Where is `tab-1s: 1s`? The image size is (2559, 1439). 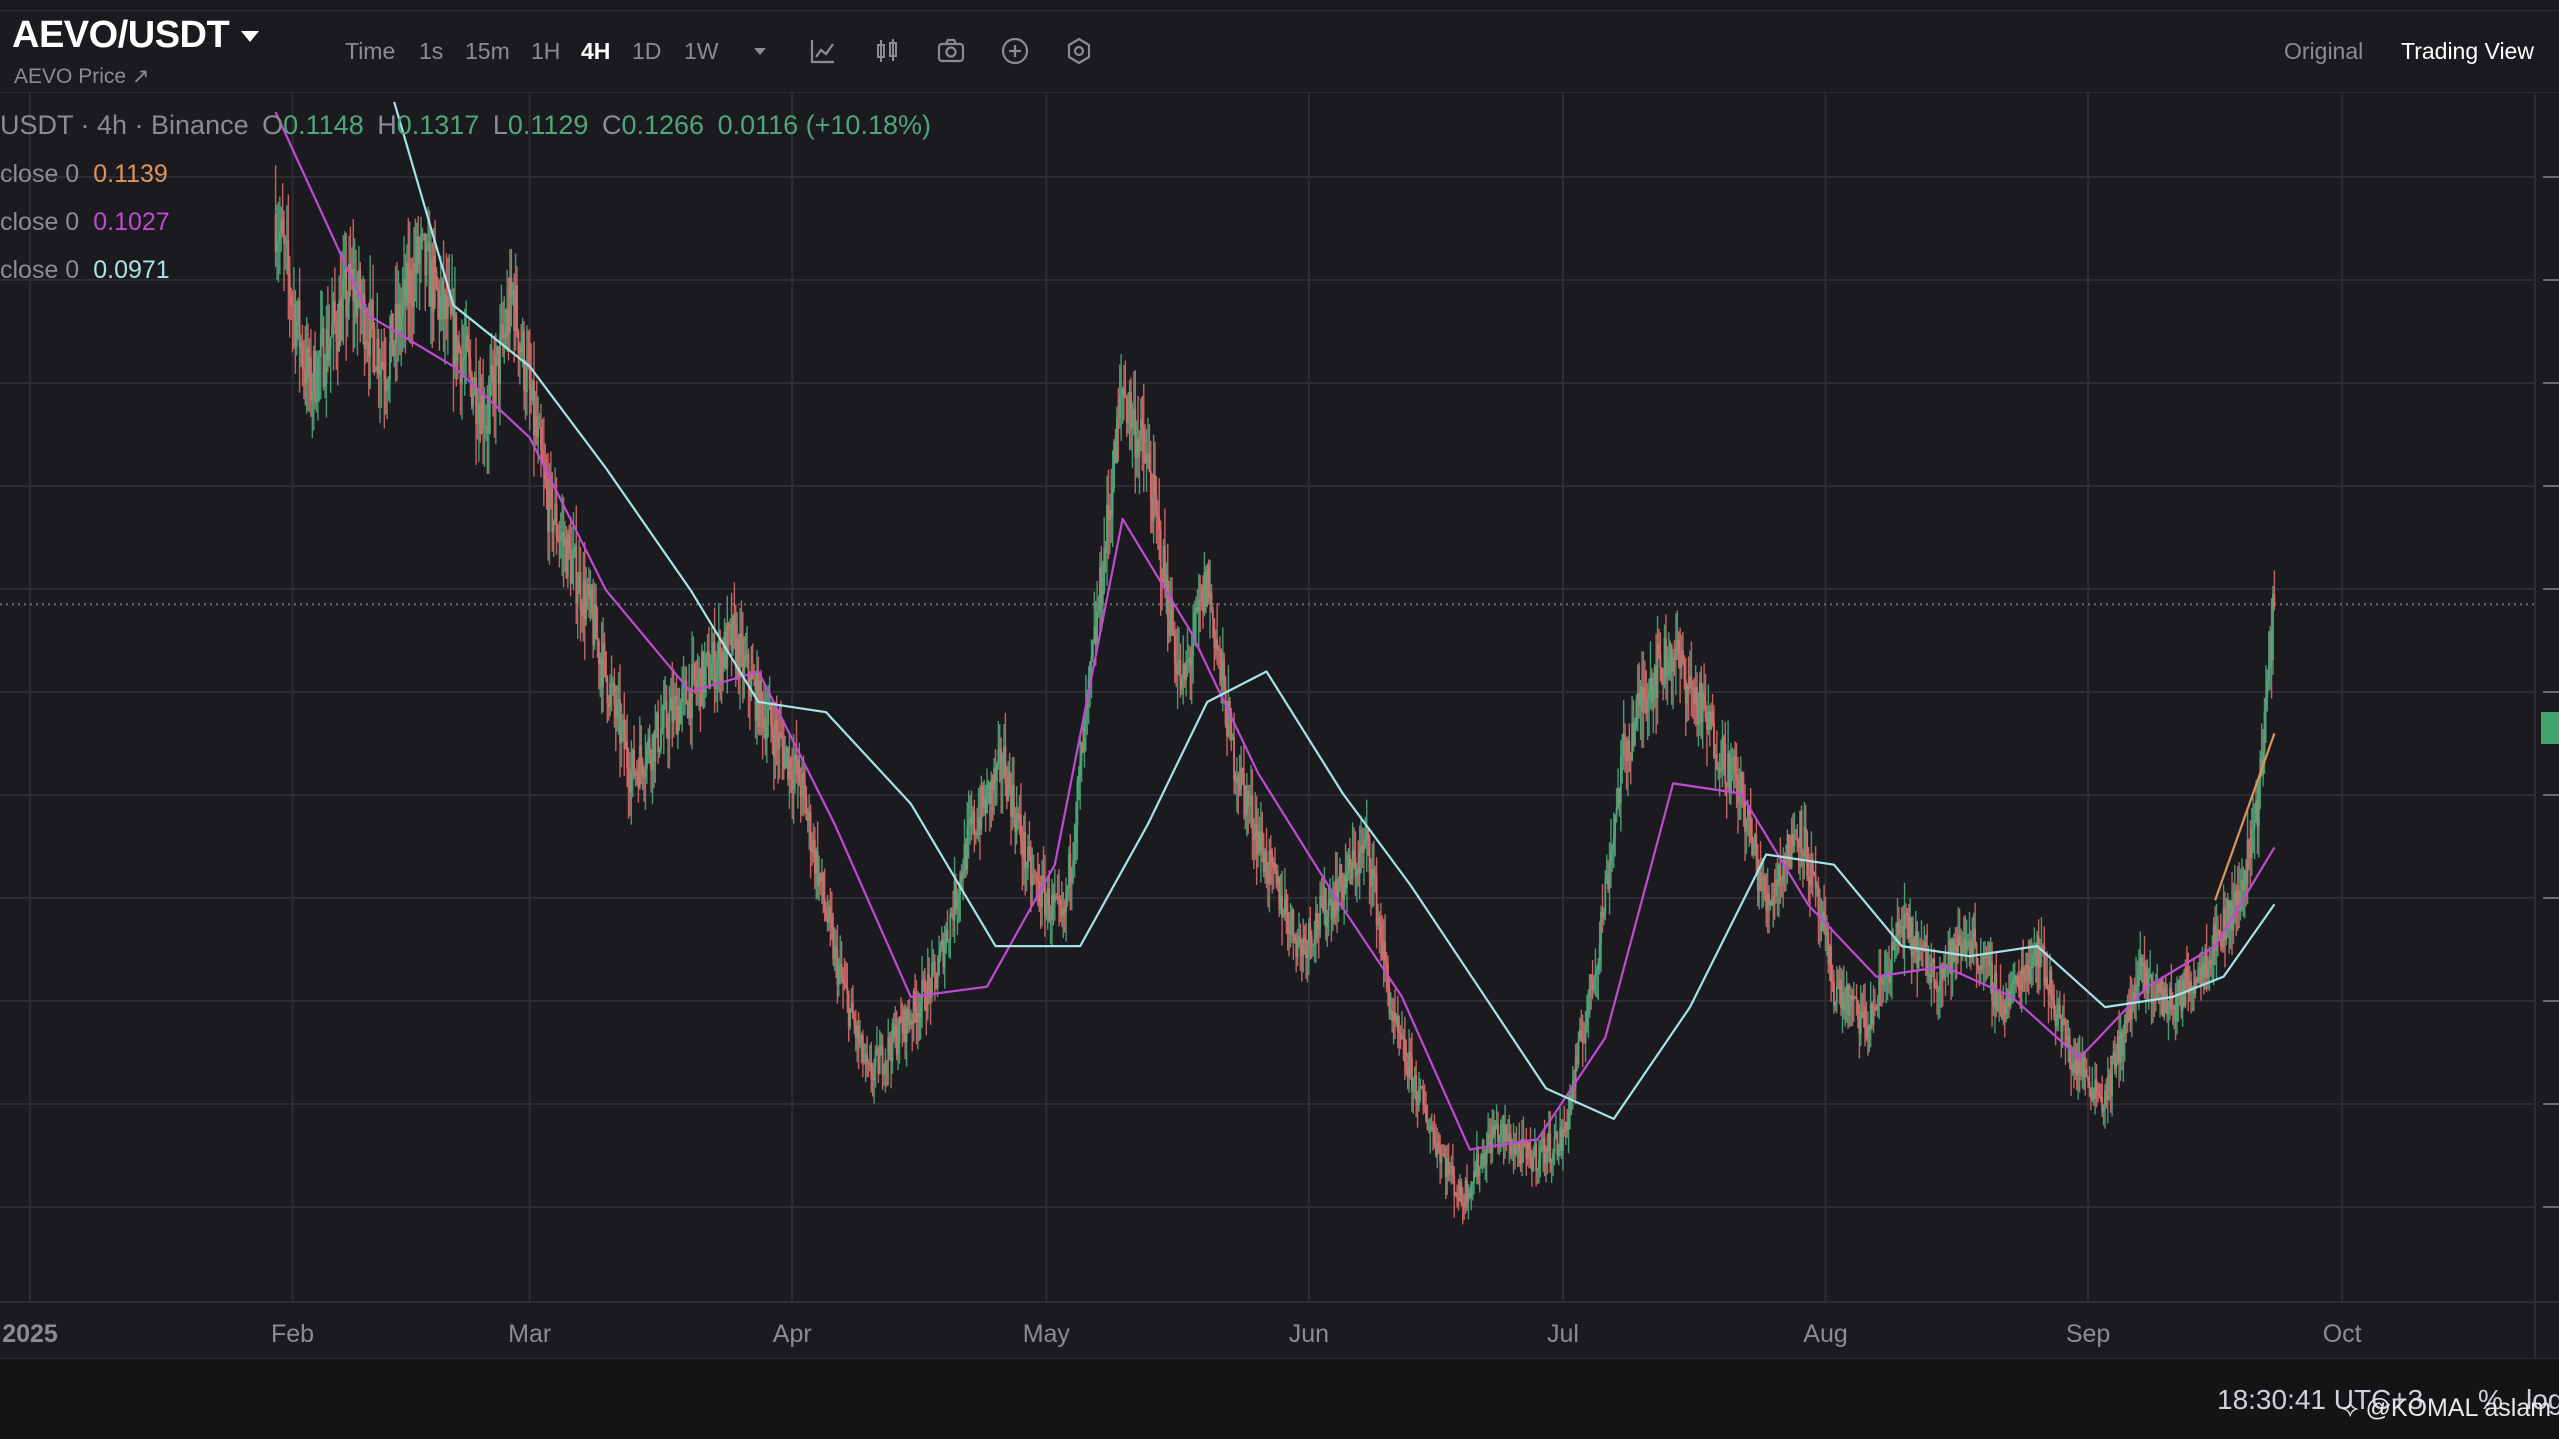
tab-1s: 1s is located at coordinates (431, 51).